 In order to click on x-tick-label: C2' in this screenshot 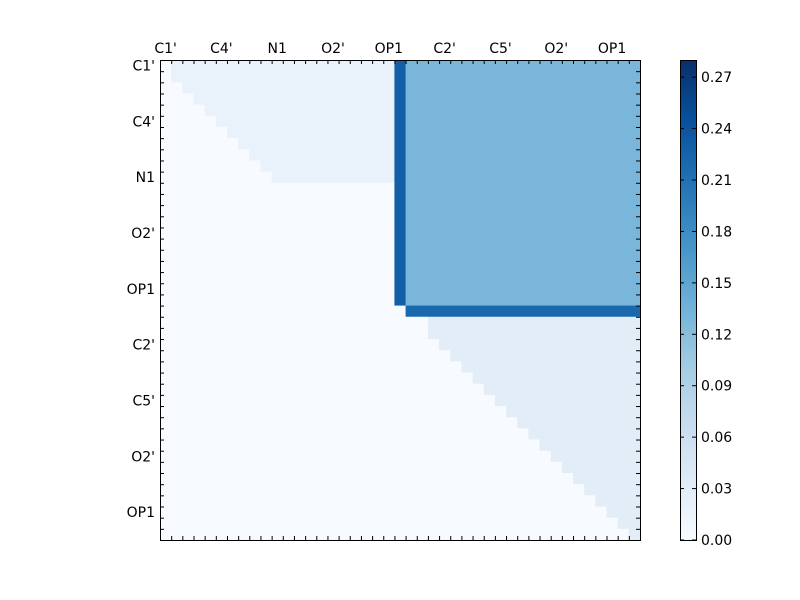, I will do `click(444, 49)`.